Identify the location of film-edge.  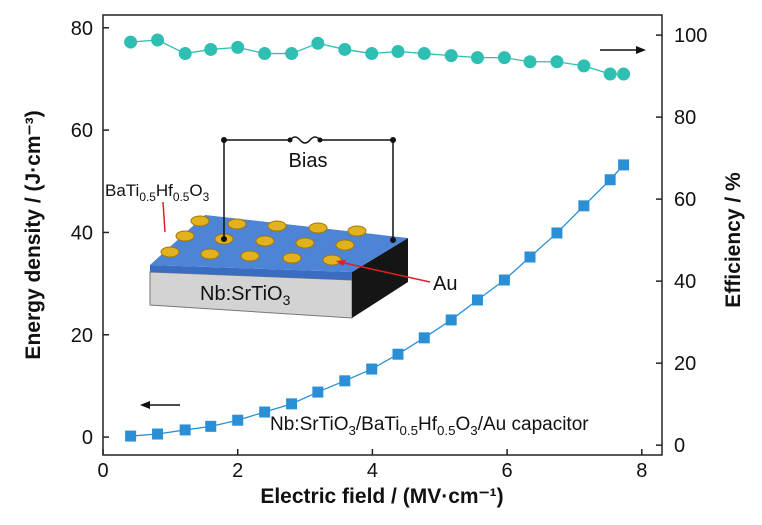
(251, 272).